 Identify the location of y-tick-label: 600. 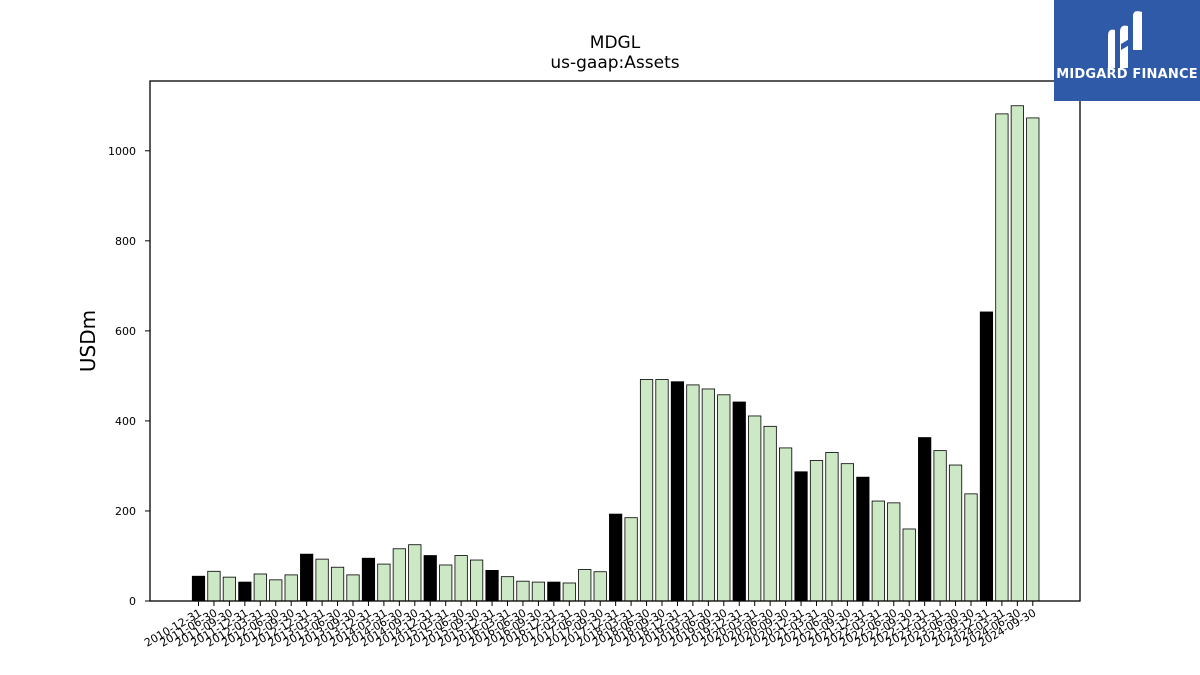
(125, 331).